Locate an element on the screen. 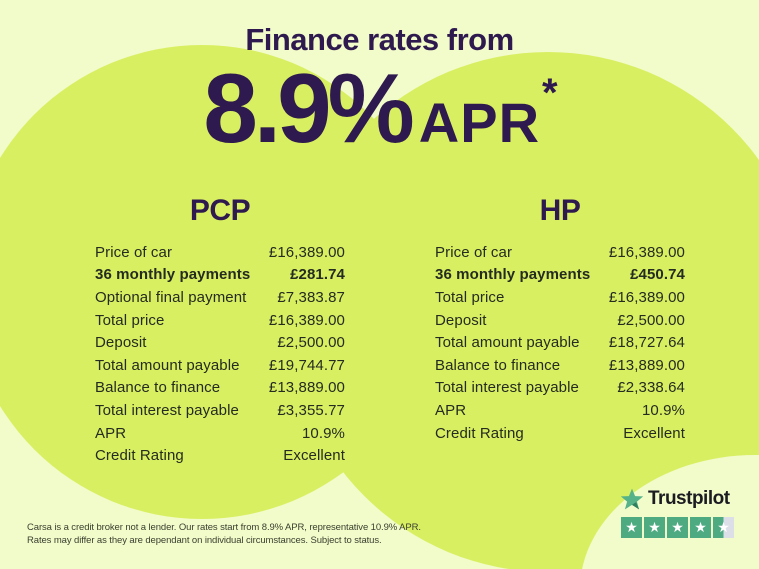  row-value: £19,744.77 is located at coordinates (306, 365).